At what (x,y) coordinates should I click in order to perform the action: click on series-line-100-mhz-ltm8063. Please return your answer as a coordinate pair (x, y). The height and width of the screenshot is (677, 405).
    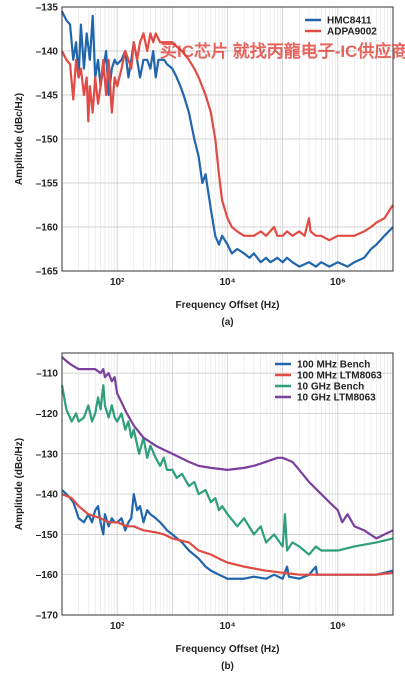
    Looking at the image, I should click on (227, 534).